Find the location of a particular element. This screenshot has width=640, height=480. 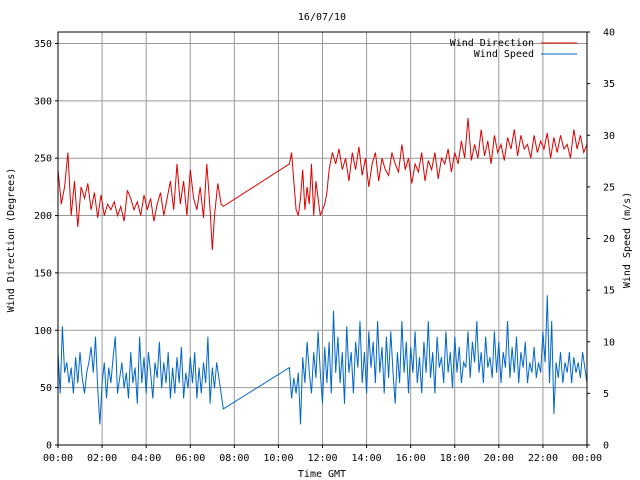

left-tick-label: 300 is located at coordinates (43, 101).